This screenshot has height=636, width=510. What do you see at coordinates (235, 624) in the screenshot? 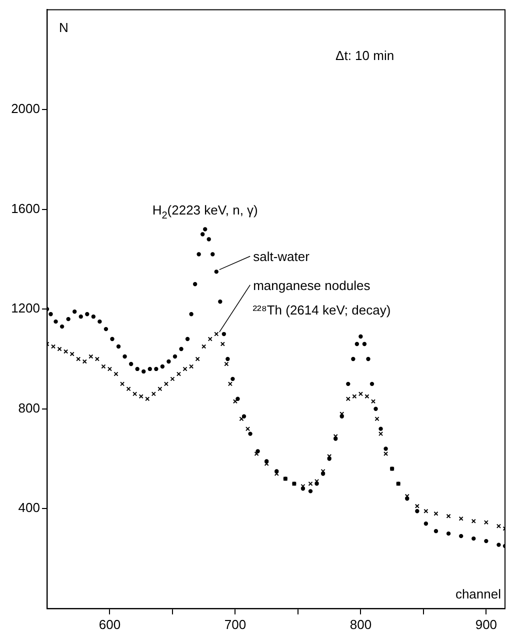
I see `x-tick-label: 700` at bounding box center [235, 624].